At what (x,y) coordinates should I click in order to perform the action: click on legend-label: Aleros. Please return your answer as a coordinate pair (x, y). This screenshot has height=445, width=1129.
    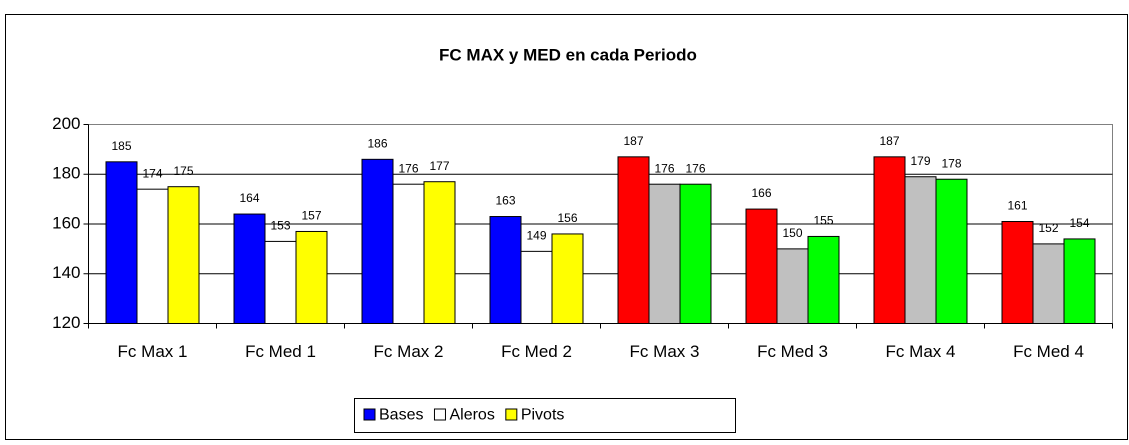
    Looking at the image, I should click on (471, 415).